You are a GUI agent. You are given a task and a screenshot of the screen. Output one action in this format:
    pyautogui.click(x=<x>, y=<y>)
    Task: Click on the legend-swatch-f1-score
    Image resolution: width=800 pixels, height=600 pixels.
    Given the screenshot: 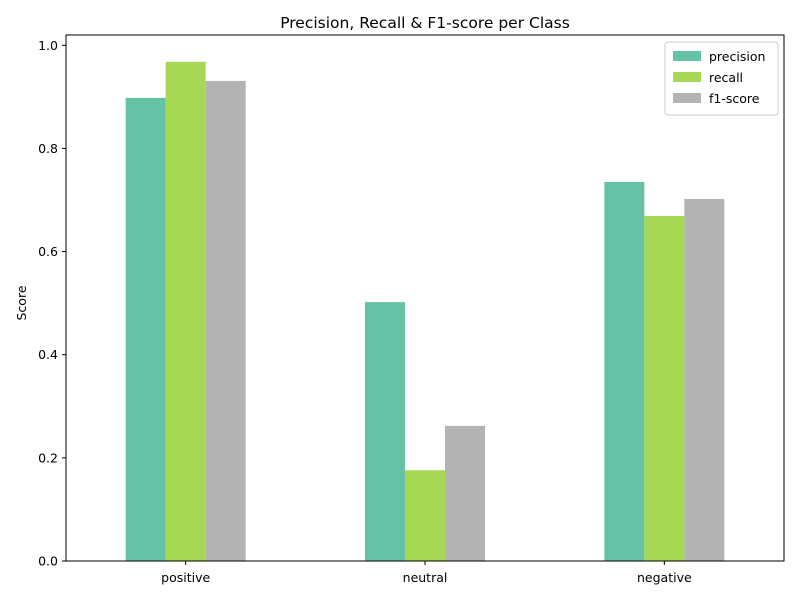 What is the action you would take?
    pyautogui.click(x=687, y=98)
    